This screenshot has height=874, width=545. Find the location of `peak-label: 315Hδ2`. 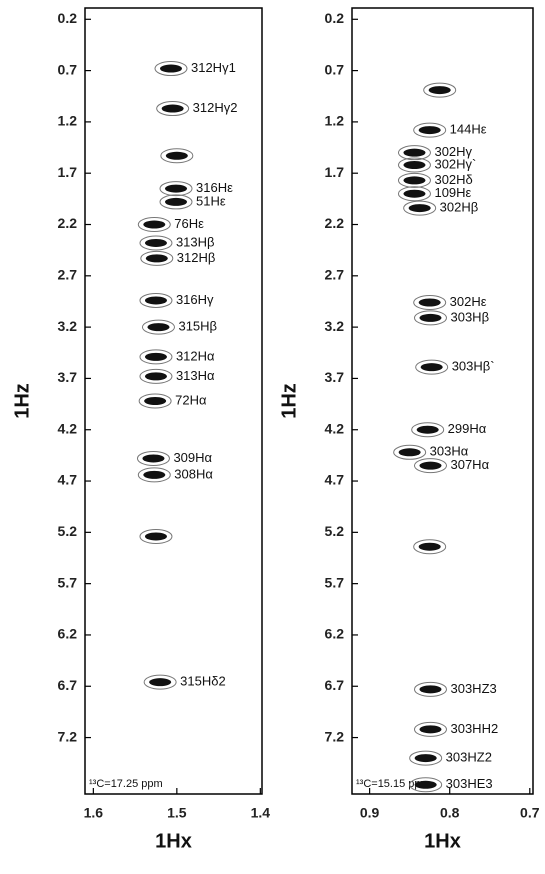

peak-label: 315Hδ2 is located at coordinates (203, 681).